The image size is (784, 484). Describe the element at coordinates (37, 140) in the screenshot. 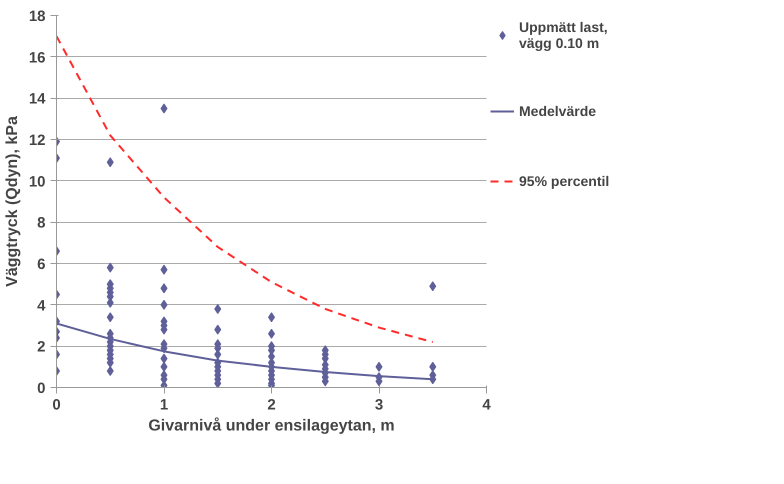

I see `y-tick-label: 12` at that location.